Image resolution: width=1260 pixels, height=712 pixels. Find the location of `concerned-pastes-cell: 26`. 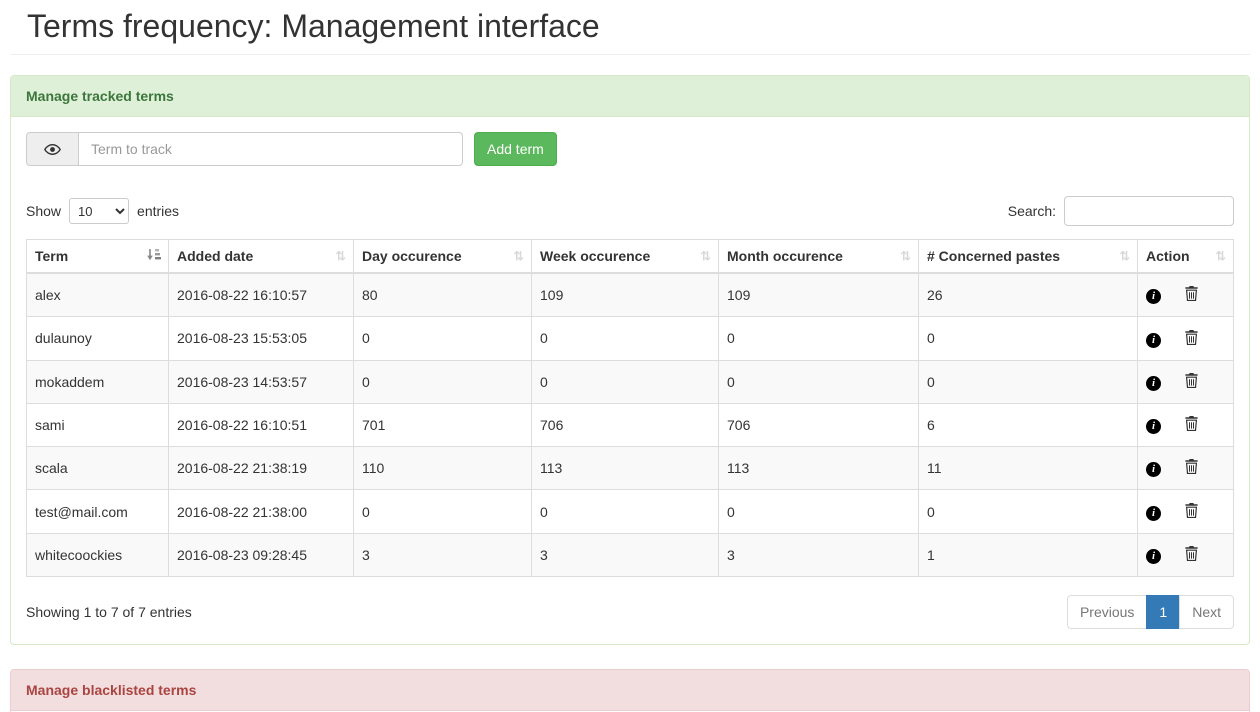

concerned-pastes-cell: 26 is located at coordinates (1028, 295).